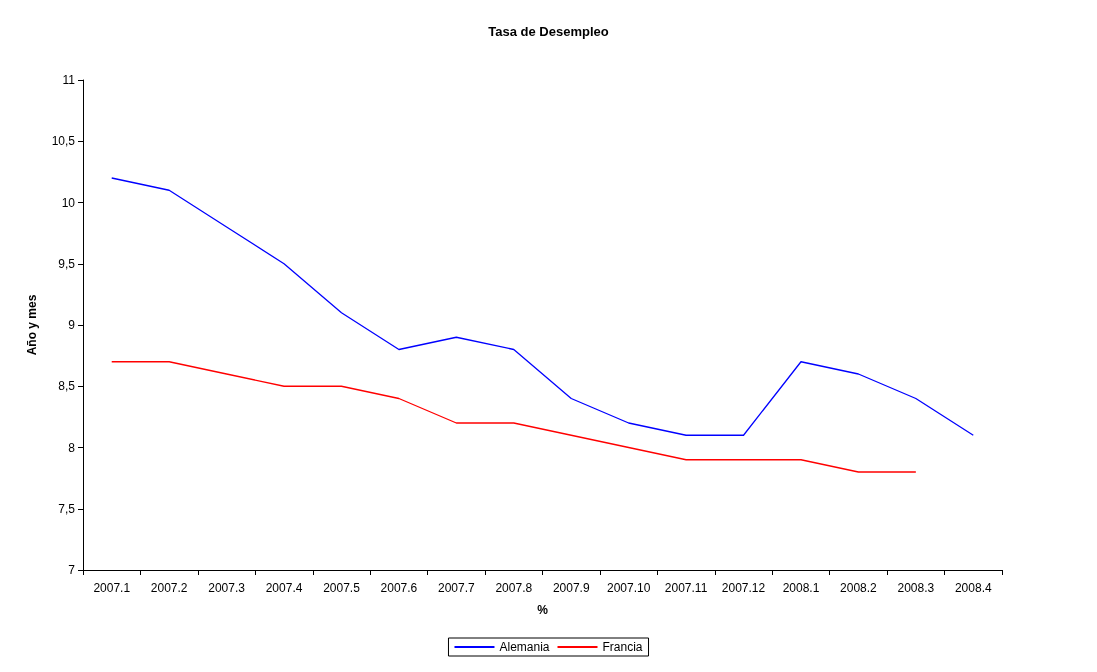 This screenshot has width=1097, height=672. Describe the element at coordinates (548, 31) in the screenshot. I see `chart-title: Tasa de Desempleo` at that location.